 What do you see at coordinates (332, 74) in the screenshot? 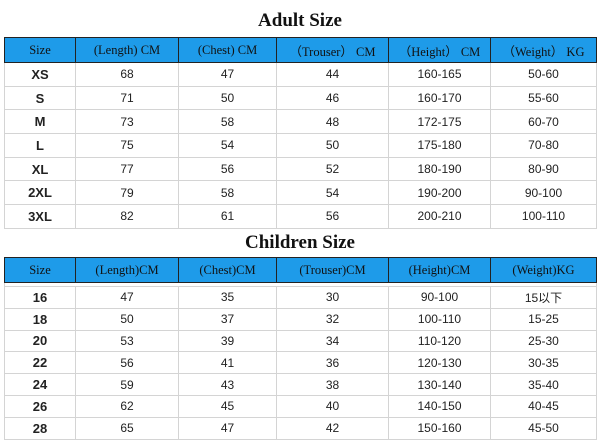
I see `value-cell: 44` at bounding box center [332, 74].